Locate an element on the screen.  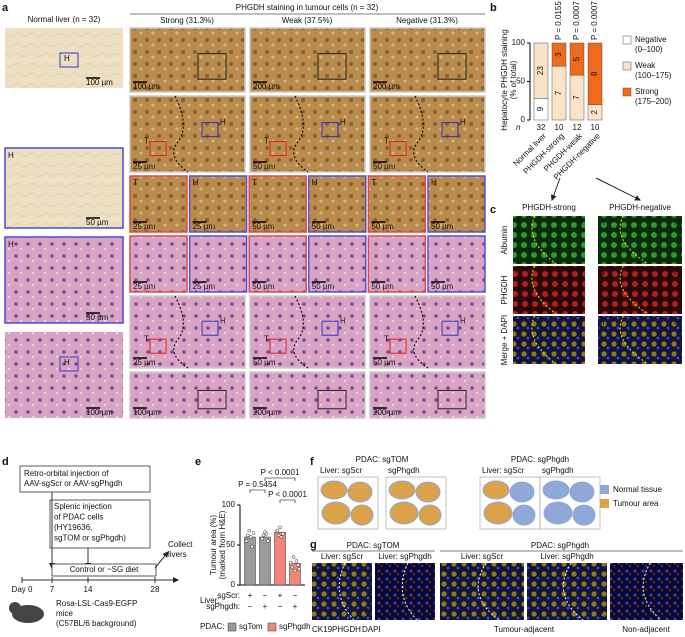
y-axis-label: Hepatocyte PHGDH staining is located at coordinates (504, 79).